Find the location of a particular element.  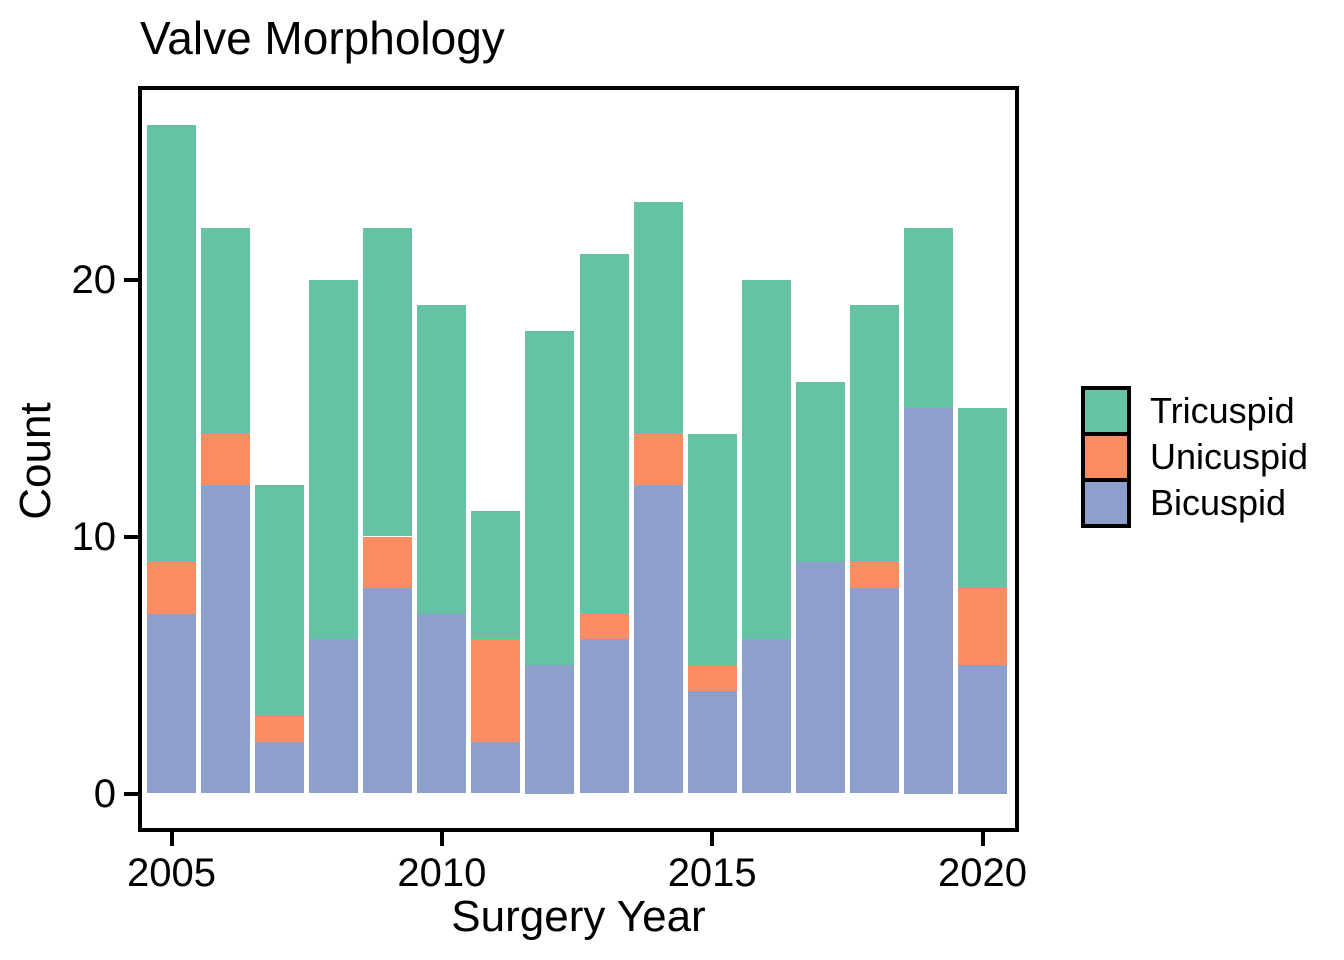

bar-segment-2014-tricuspid is located at coordinates (658, 318).